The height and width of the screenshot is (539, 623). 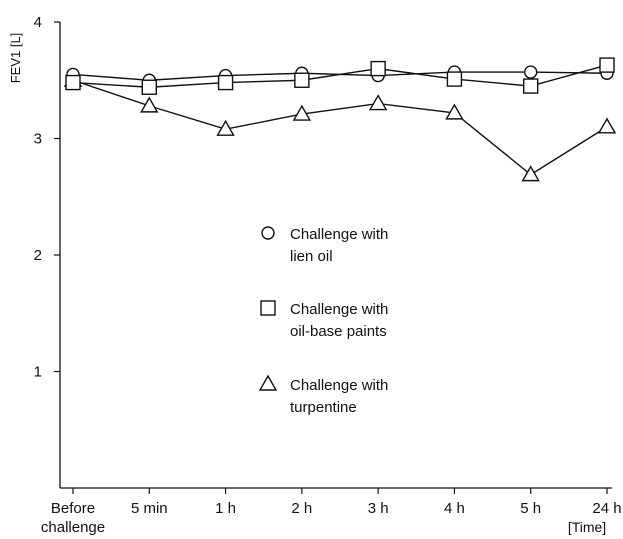 What do you see at coordinates (340, 76) in the screenshot?
I see `series-line-square` at bounding box center [340, 76].